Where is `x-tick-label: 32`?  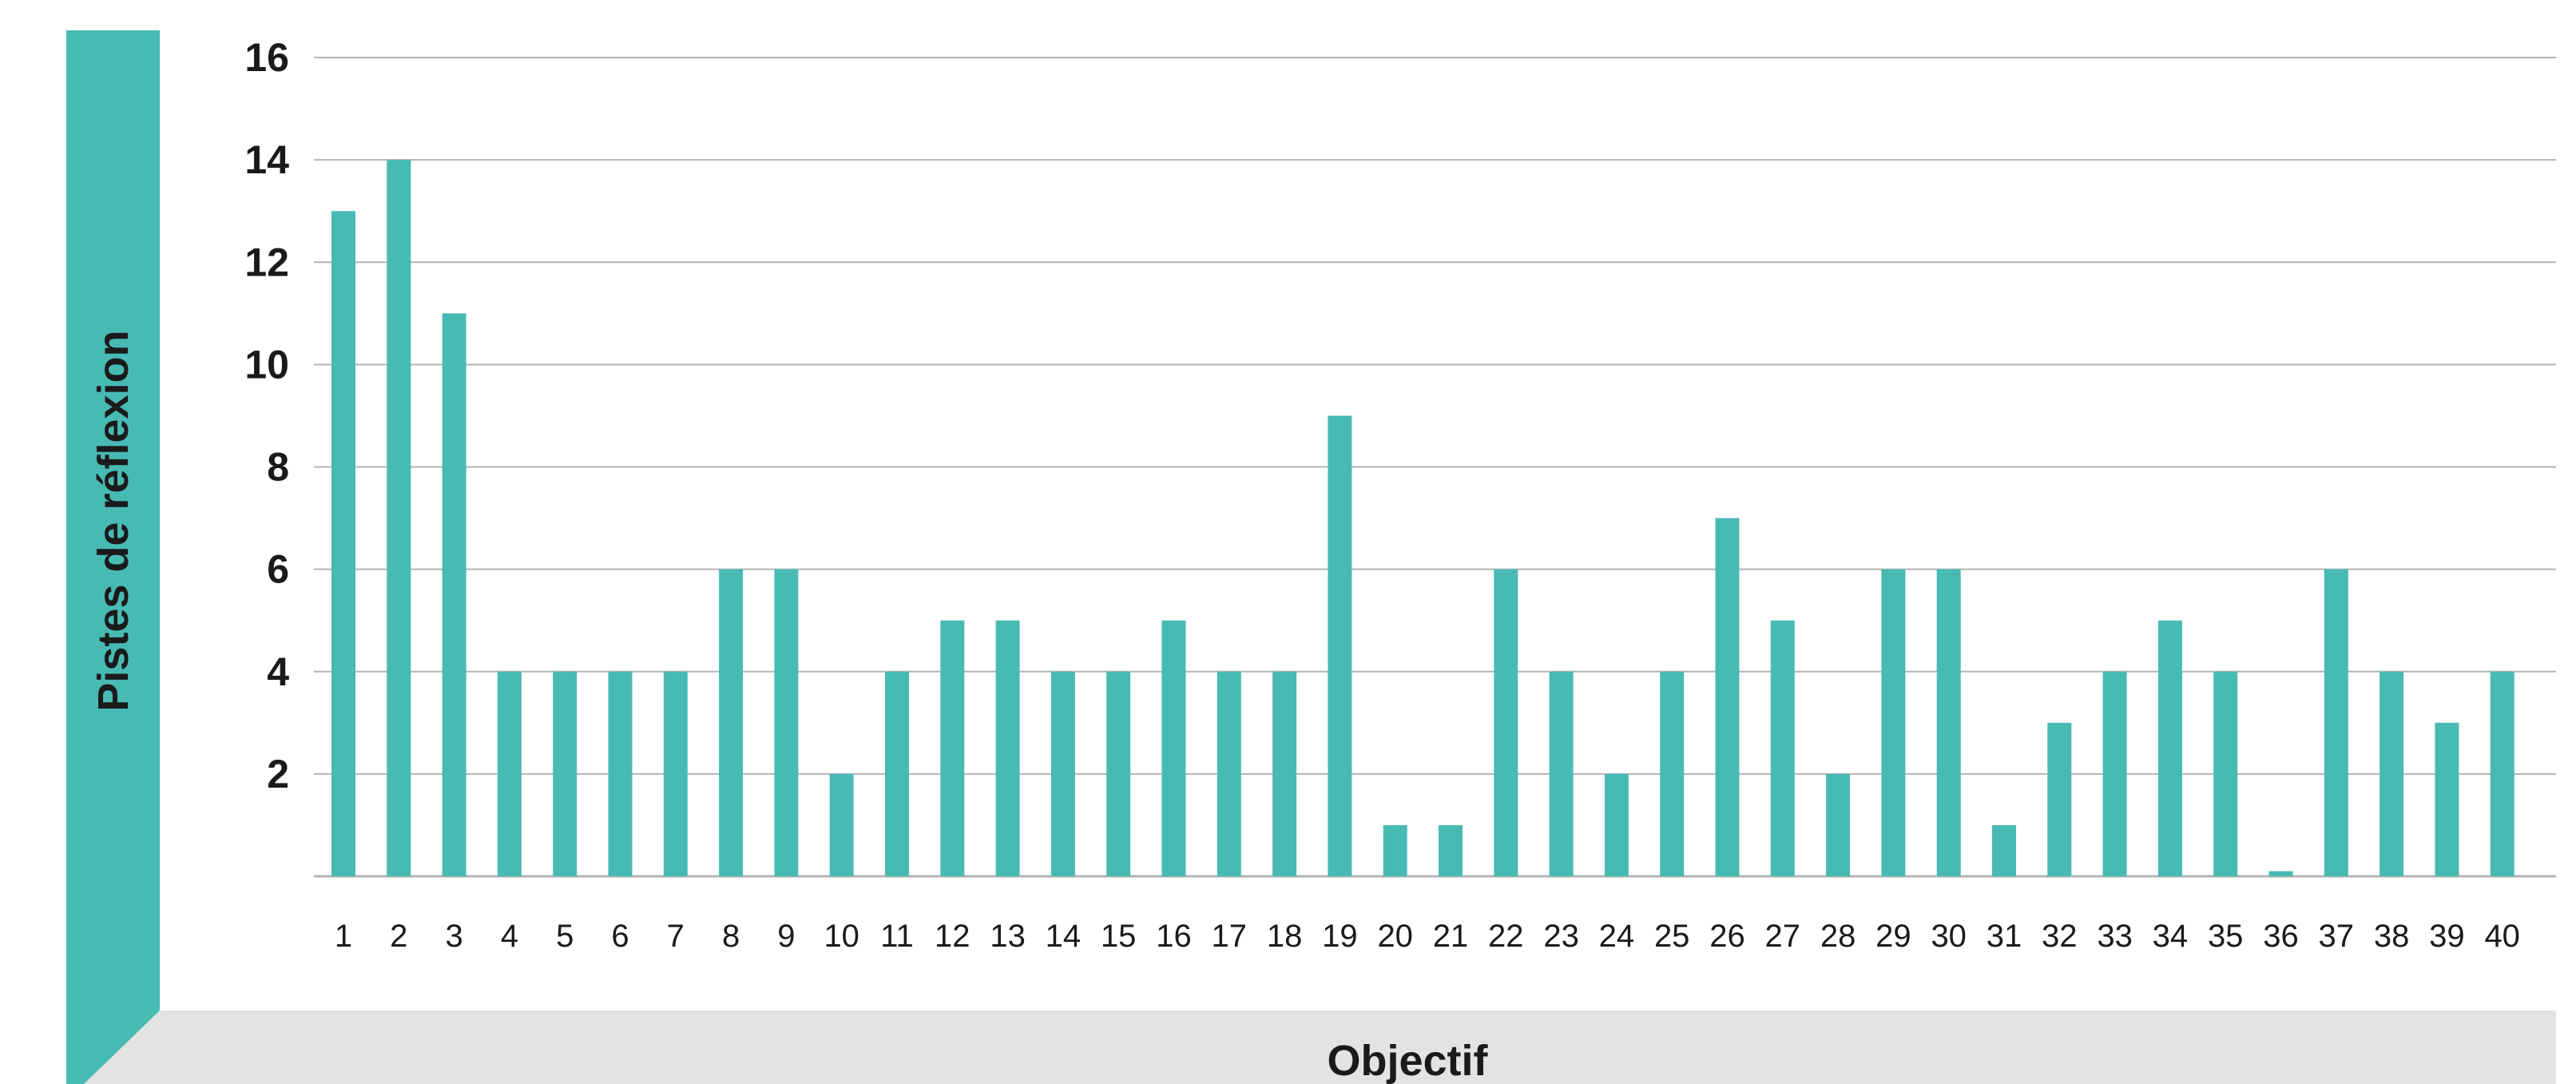
x-tick-label: 32 is located at coordinates (2060, 937).